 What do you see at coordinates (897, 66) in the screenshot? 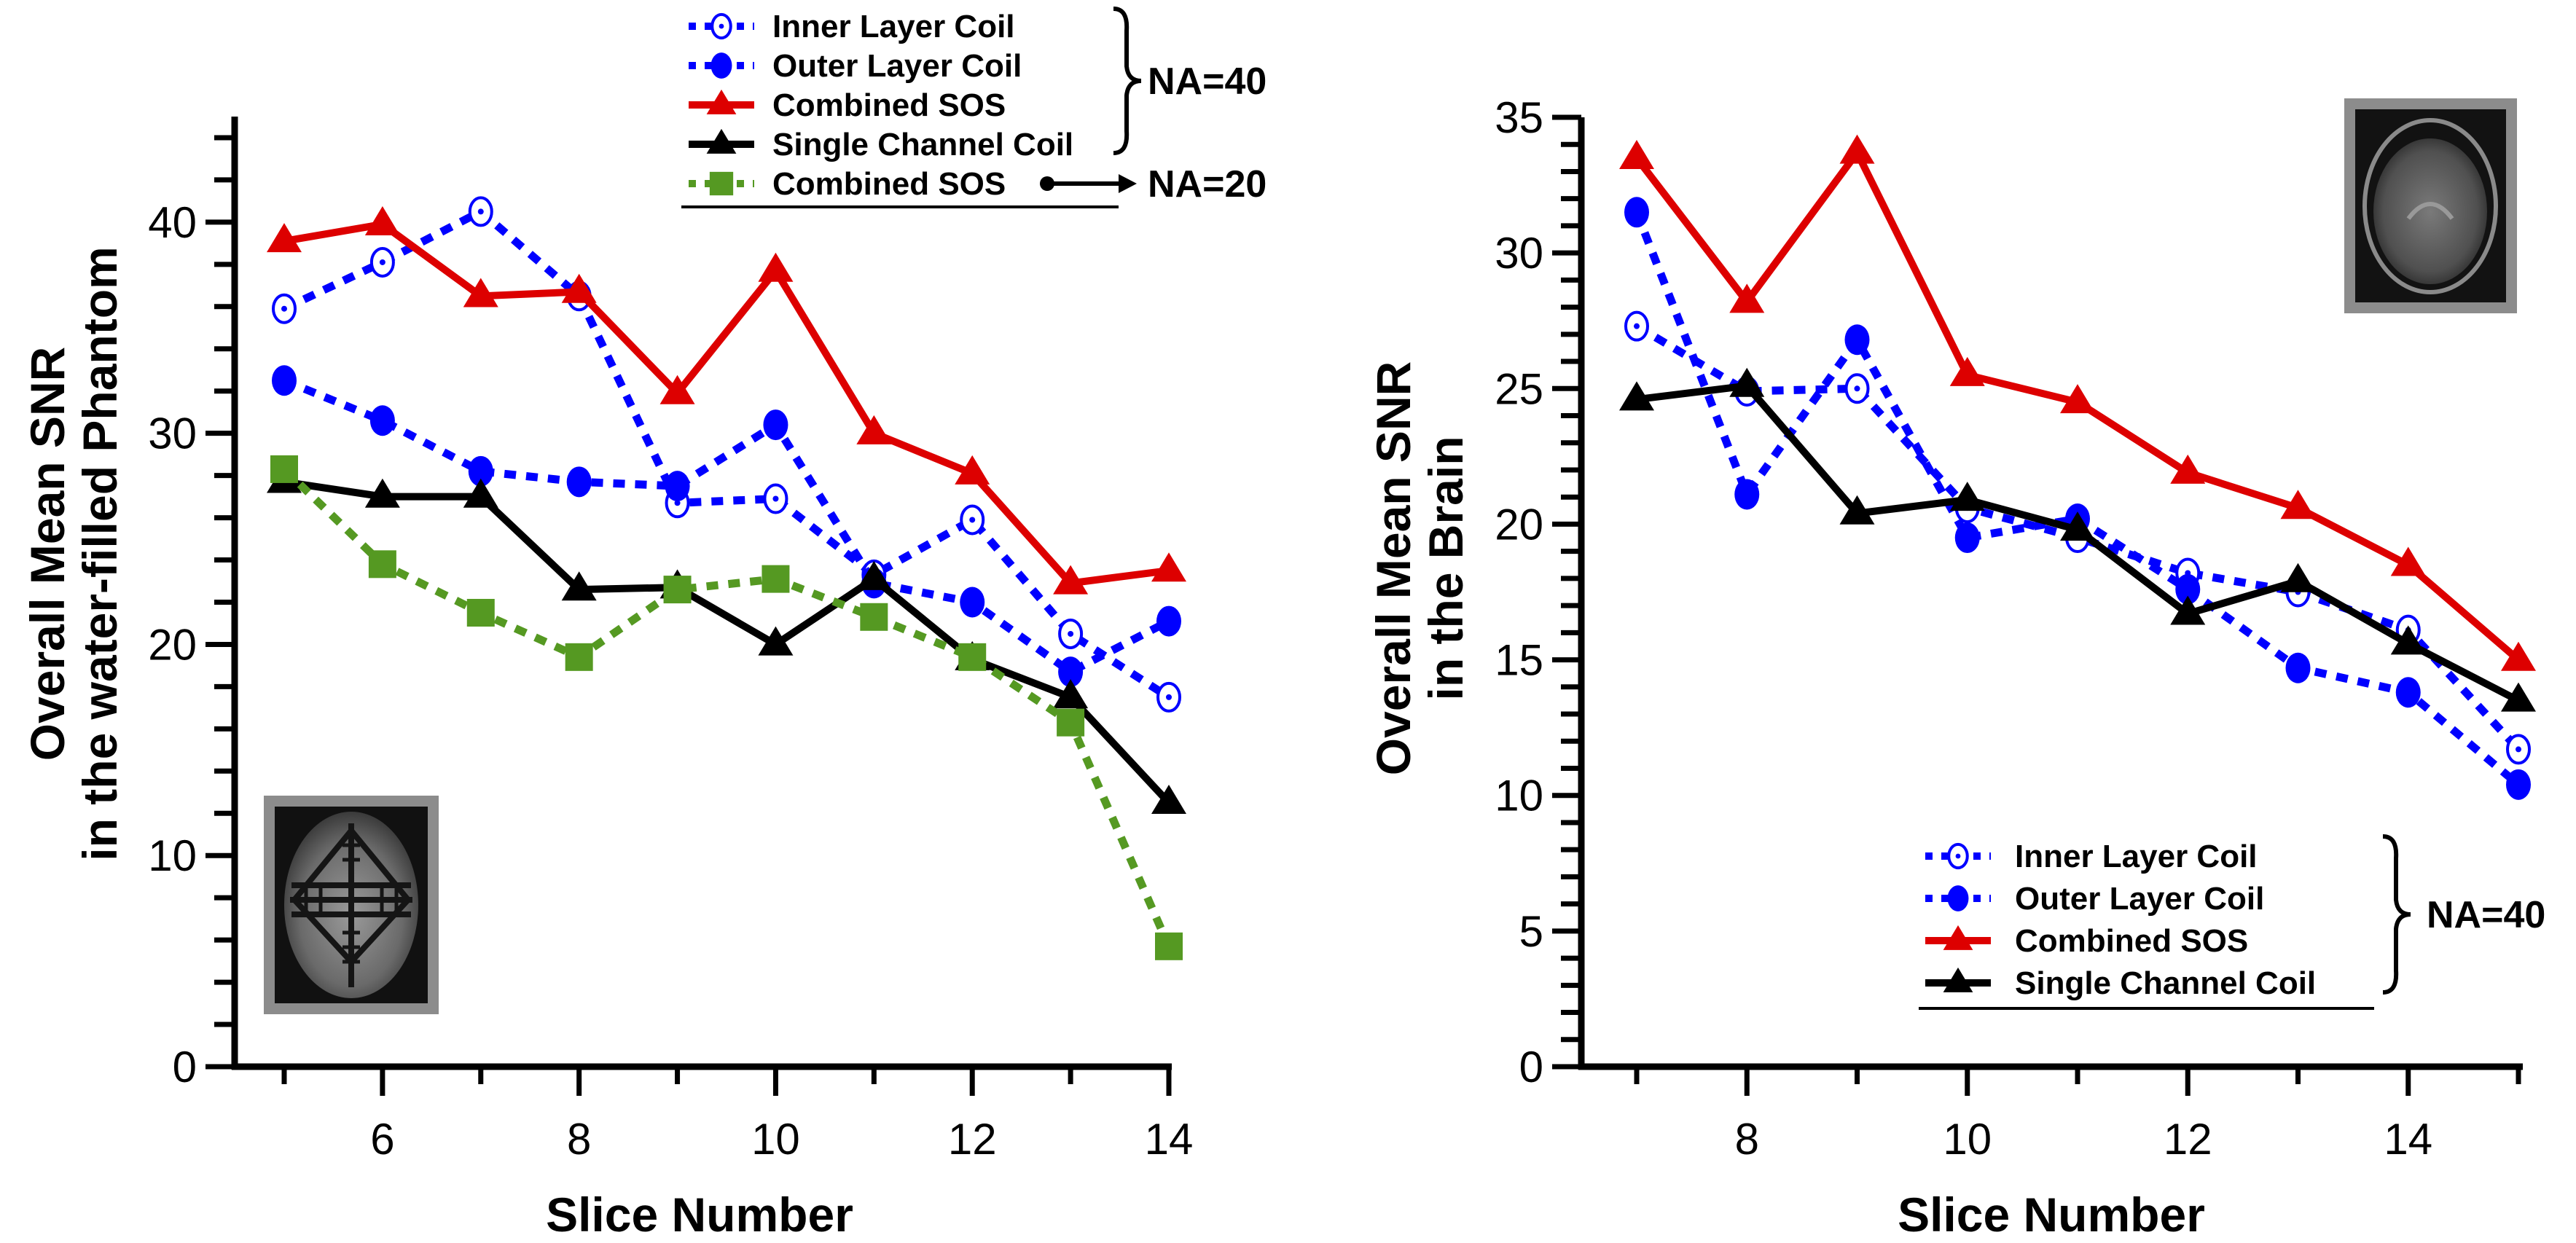
I see `legend-label: Outer Layer Coil` at bounding box center [897, 66].